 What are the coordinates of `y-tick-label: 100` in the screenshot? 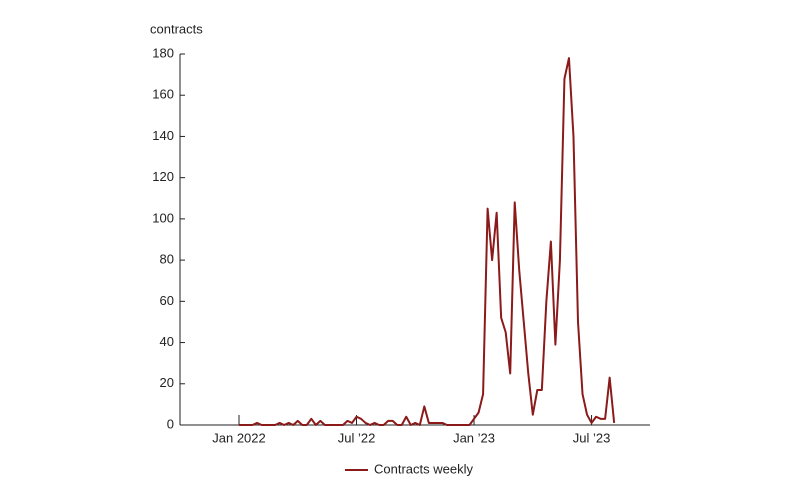 It's located at (163, 217).